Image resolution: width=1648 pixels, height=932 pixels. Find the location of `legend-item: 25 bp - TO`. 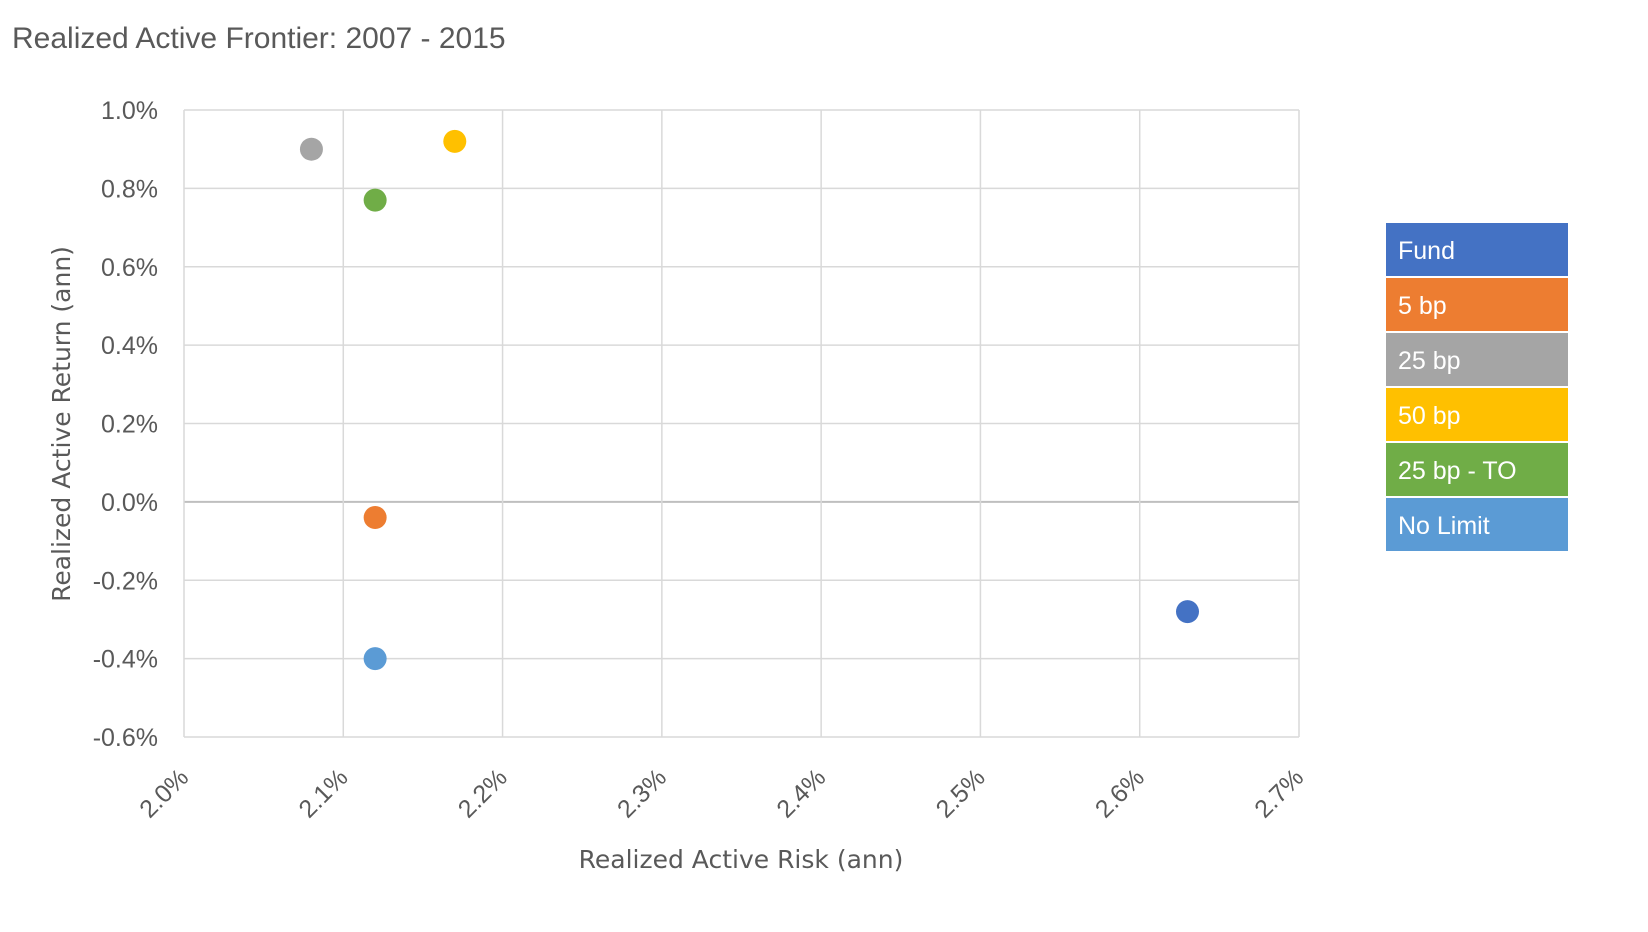

legend-item: 25 bp - TO is located at coordinates (1477, 469).